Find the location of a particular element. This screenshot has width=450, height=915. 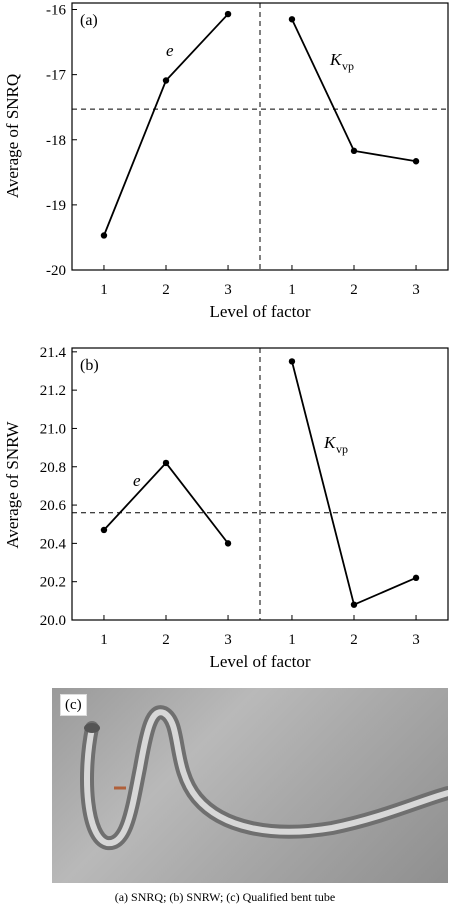

y-tick-label: 20.2 is located at coordinates (53, 583).